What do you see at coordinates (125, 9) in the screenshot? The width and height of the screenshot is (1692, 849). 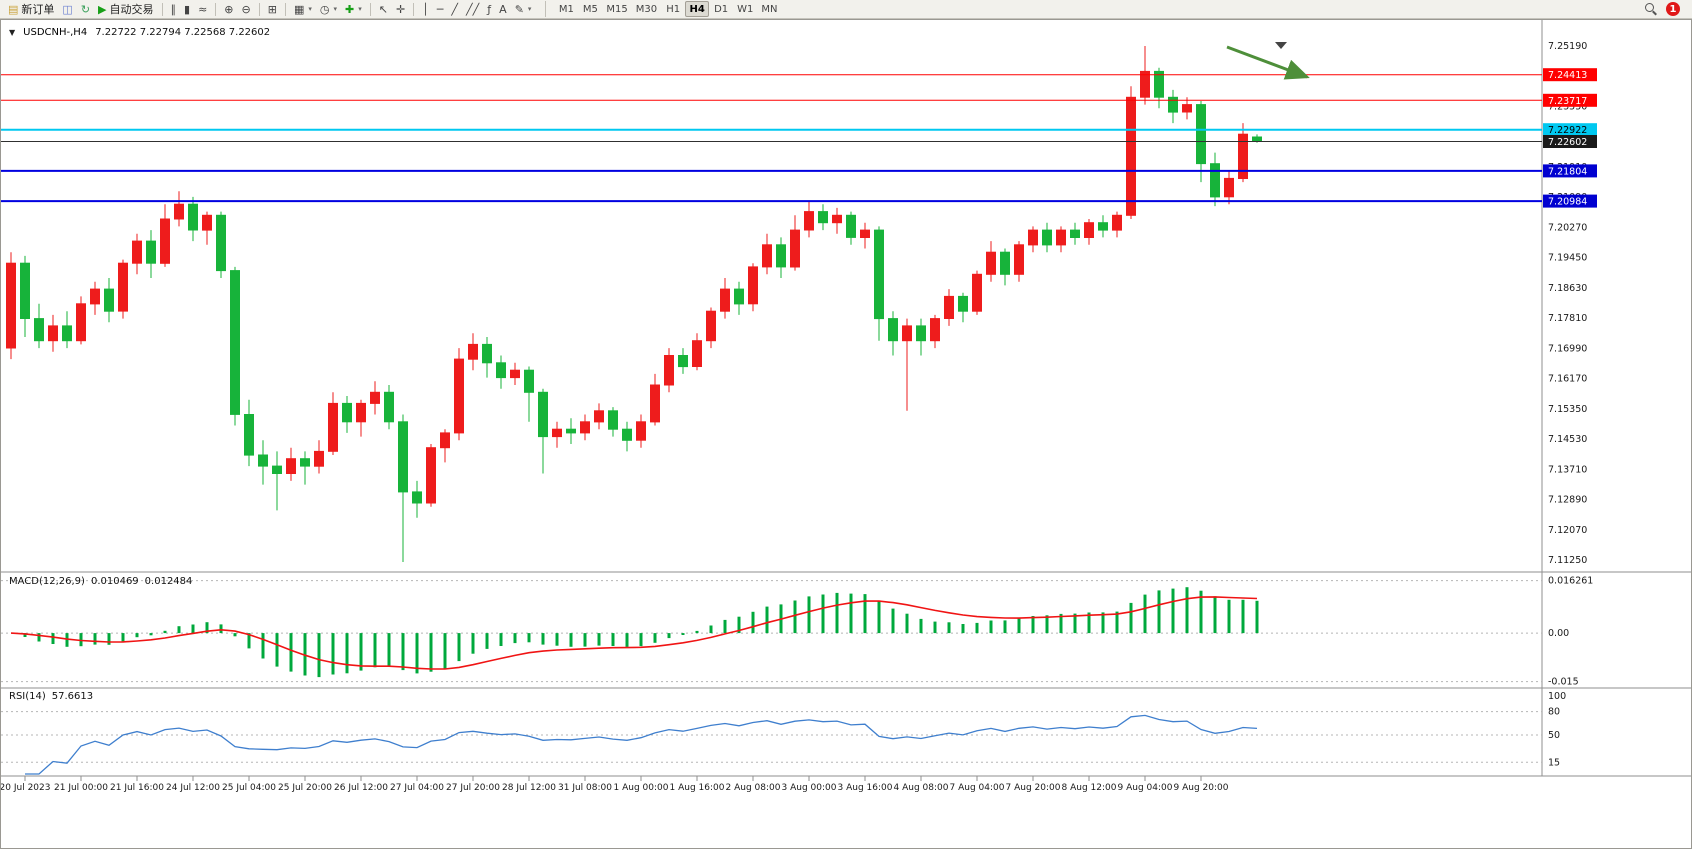 I see `auto-trading-button: ▶ 自动交易` at bounding box center [125, 9].